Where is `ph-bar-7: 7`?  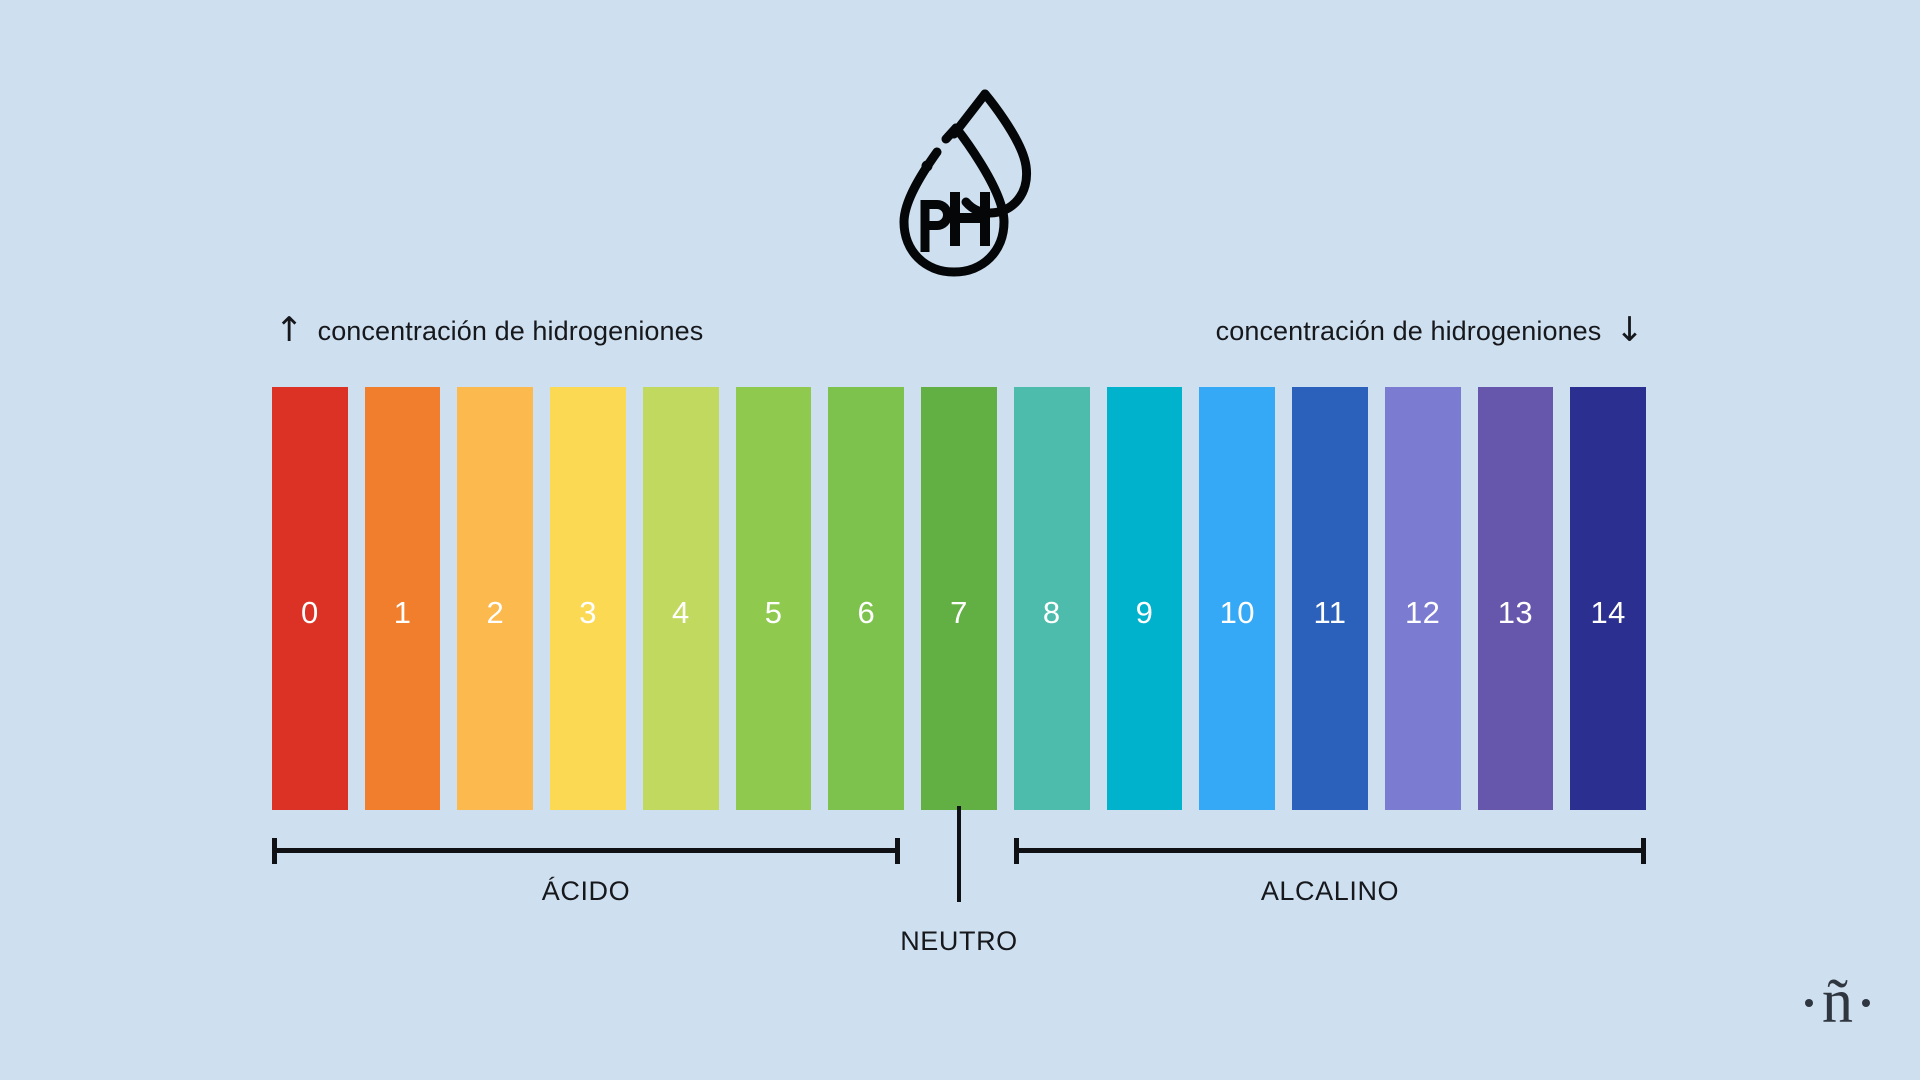
ph-bar-7: 7 is located at coordinates (959, 598).